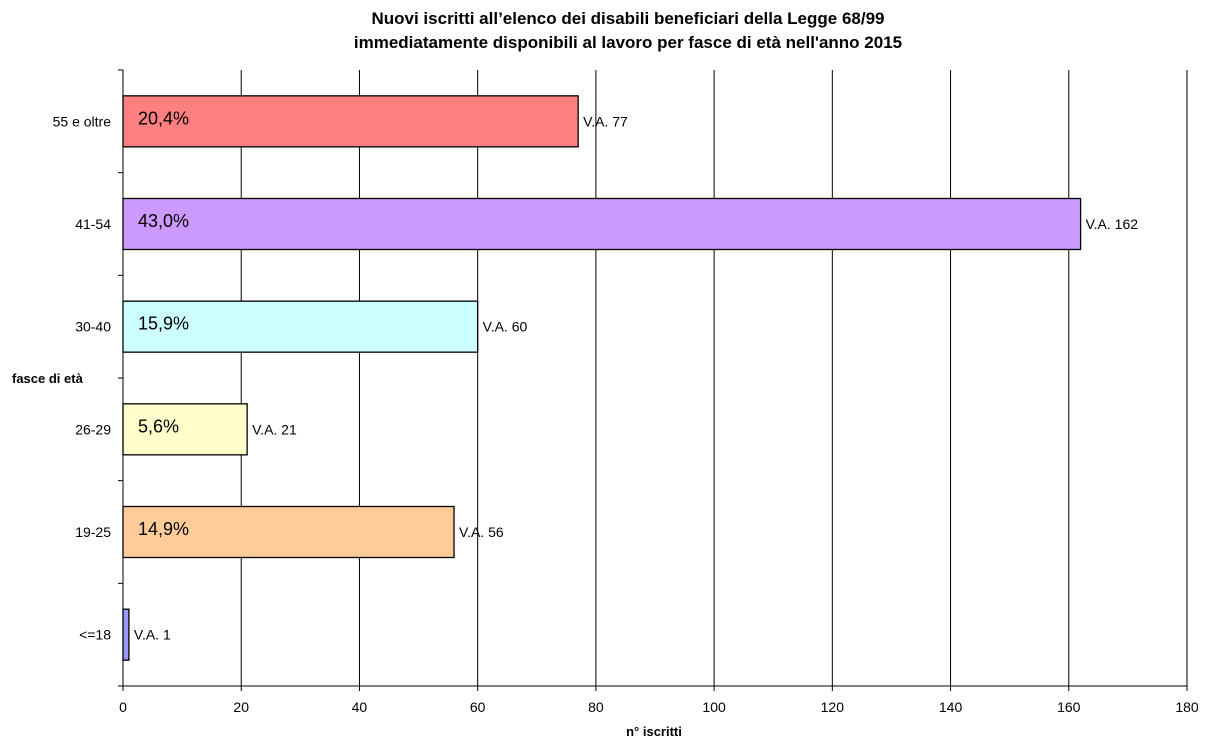 Image resolution: width=1208 pixels, height=743 pixels. I want to click on y-category-label: 55 e oltre, so click(82, 121).